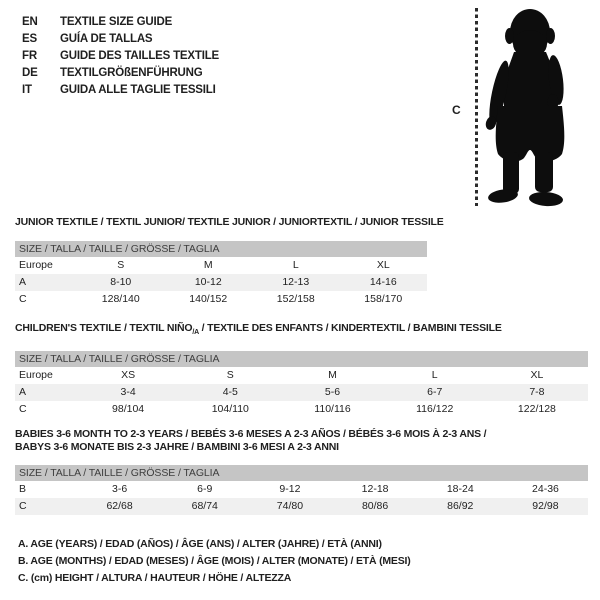 This screenshot has width=600, height=600. I want to click on language-code: IT, so click(27, 90).